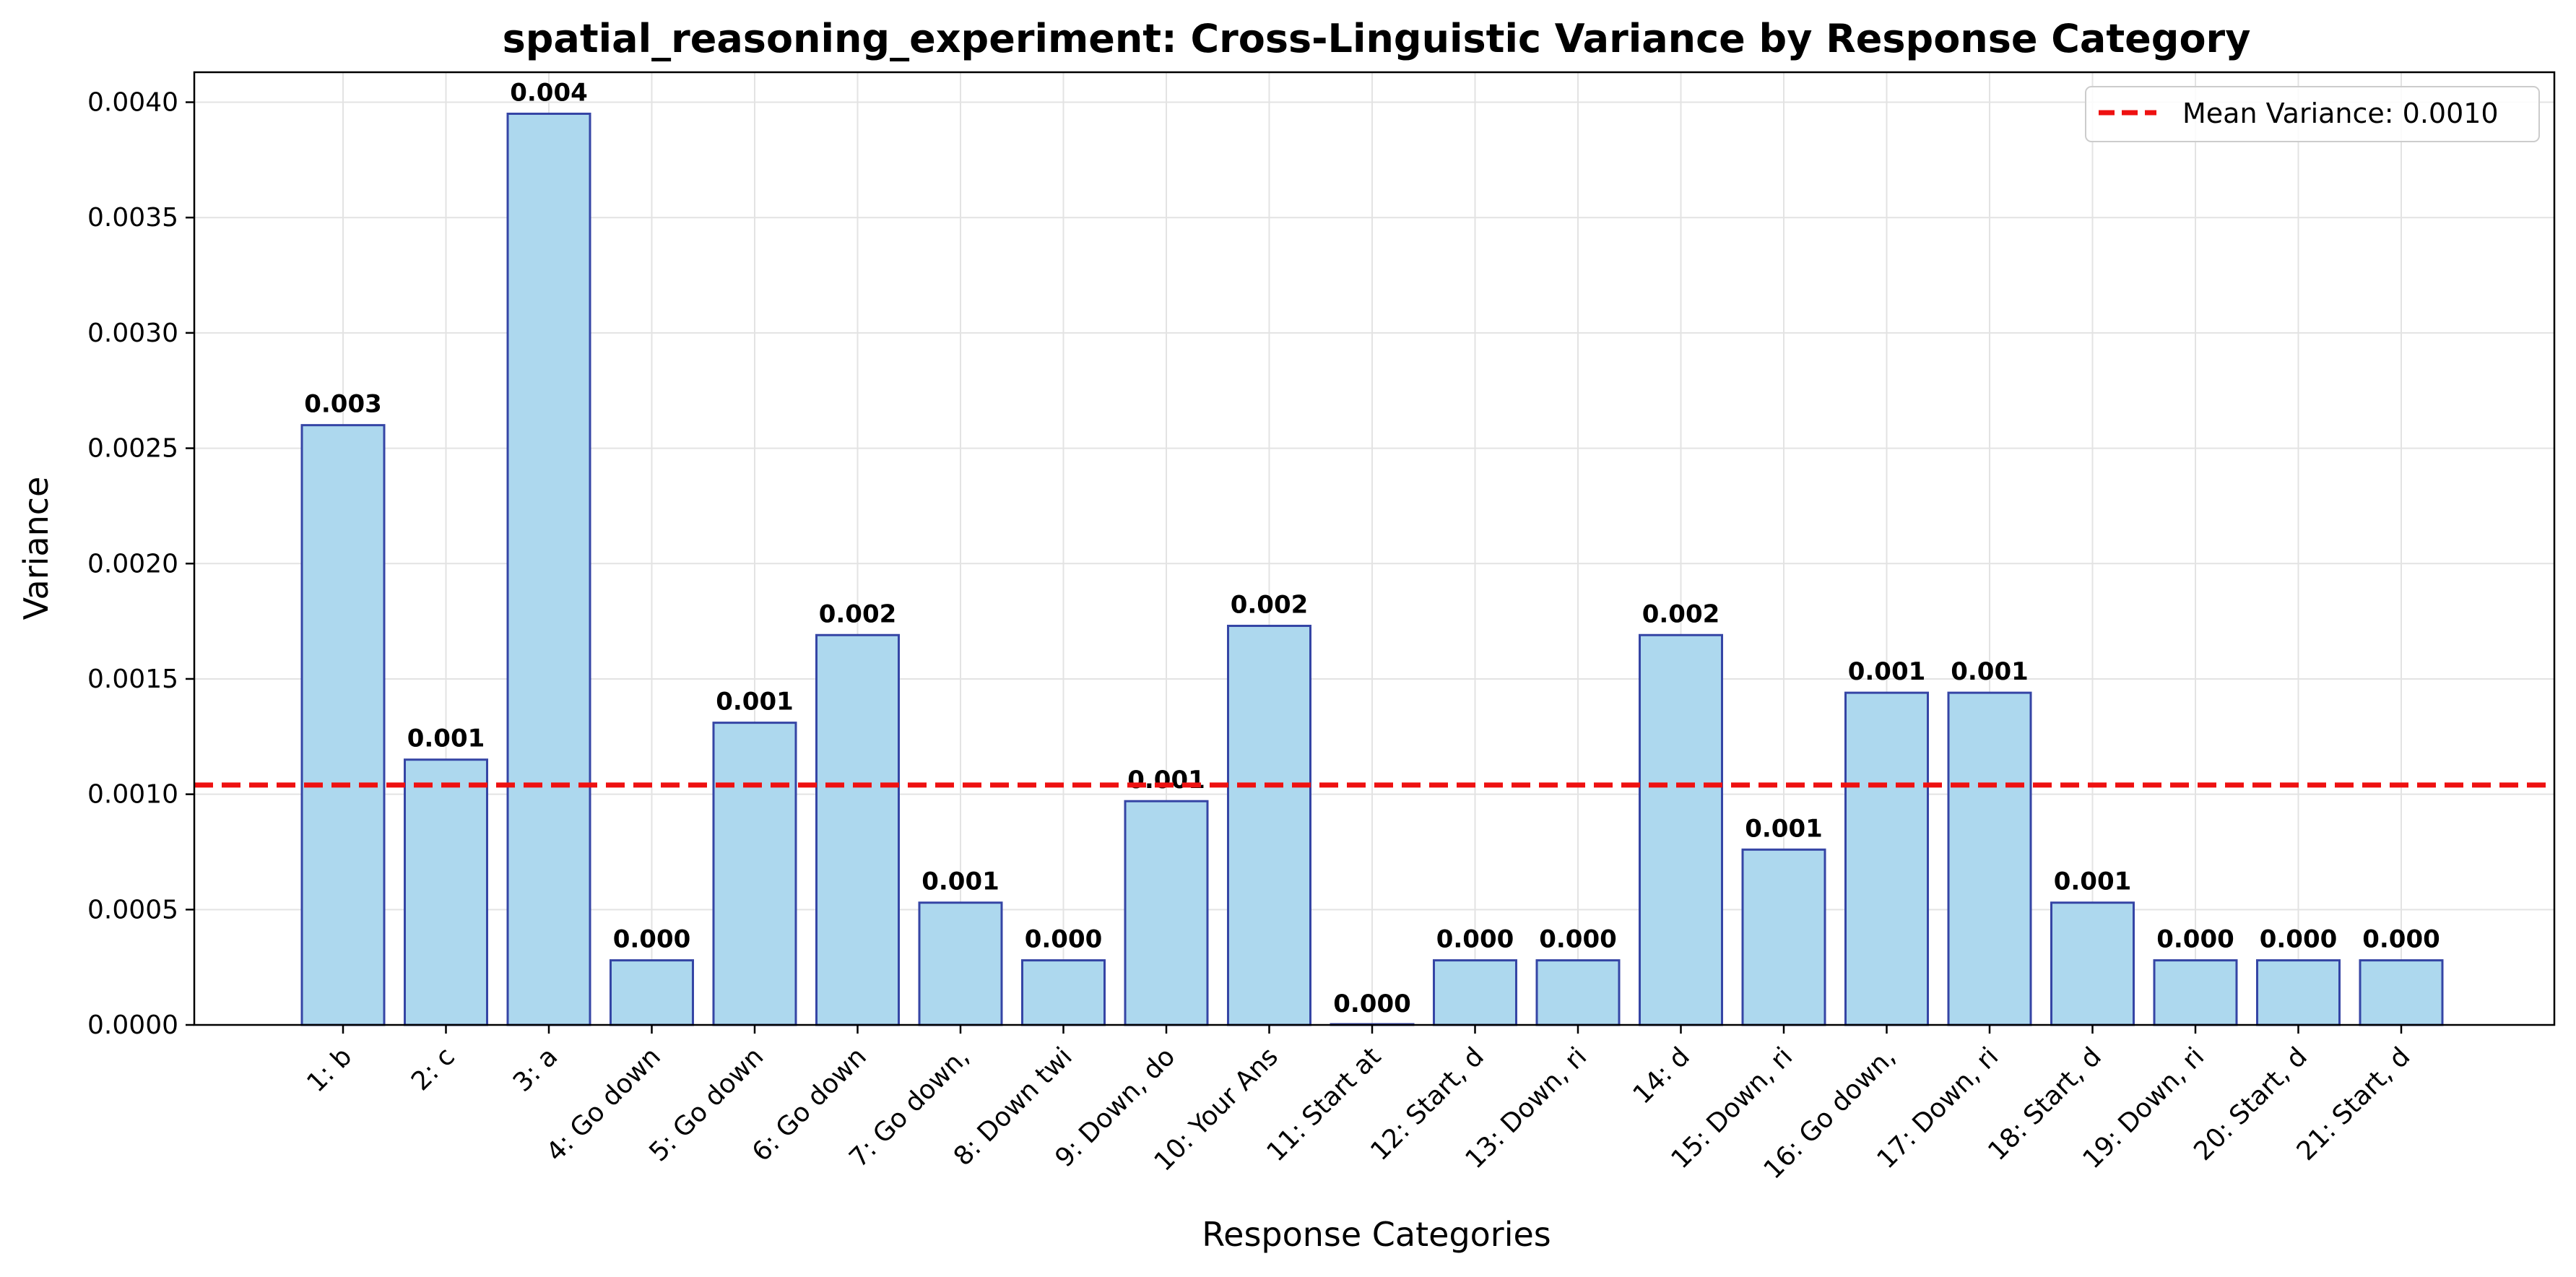 Image resolution: width=2576 pixels, height=1277 pixels. Describe the element at coordinates (132, 103) in the screenshot. I see `y-tick-label: 0.0040` at that location.